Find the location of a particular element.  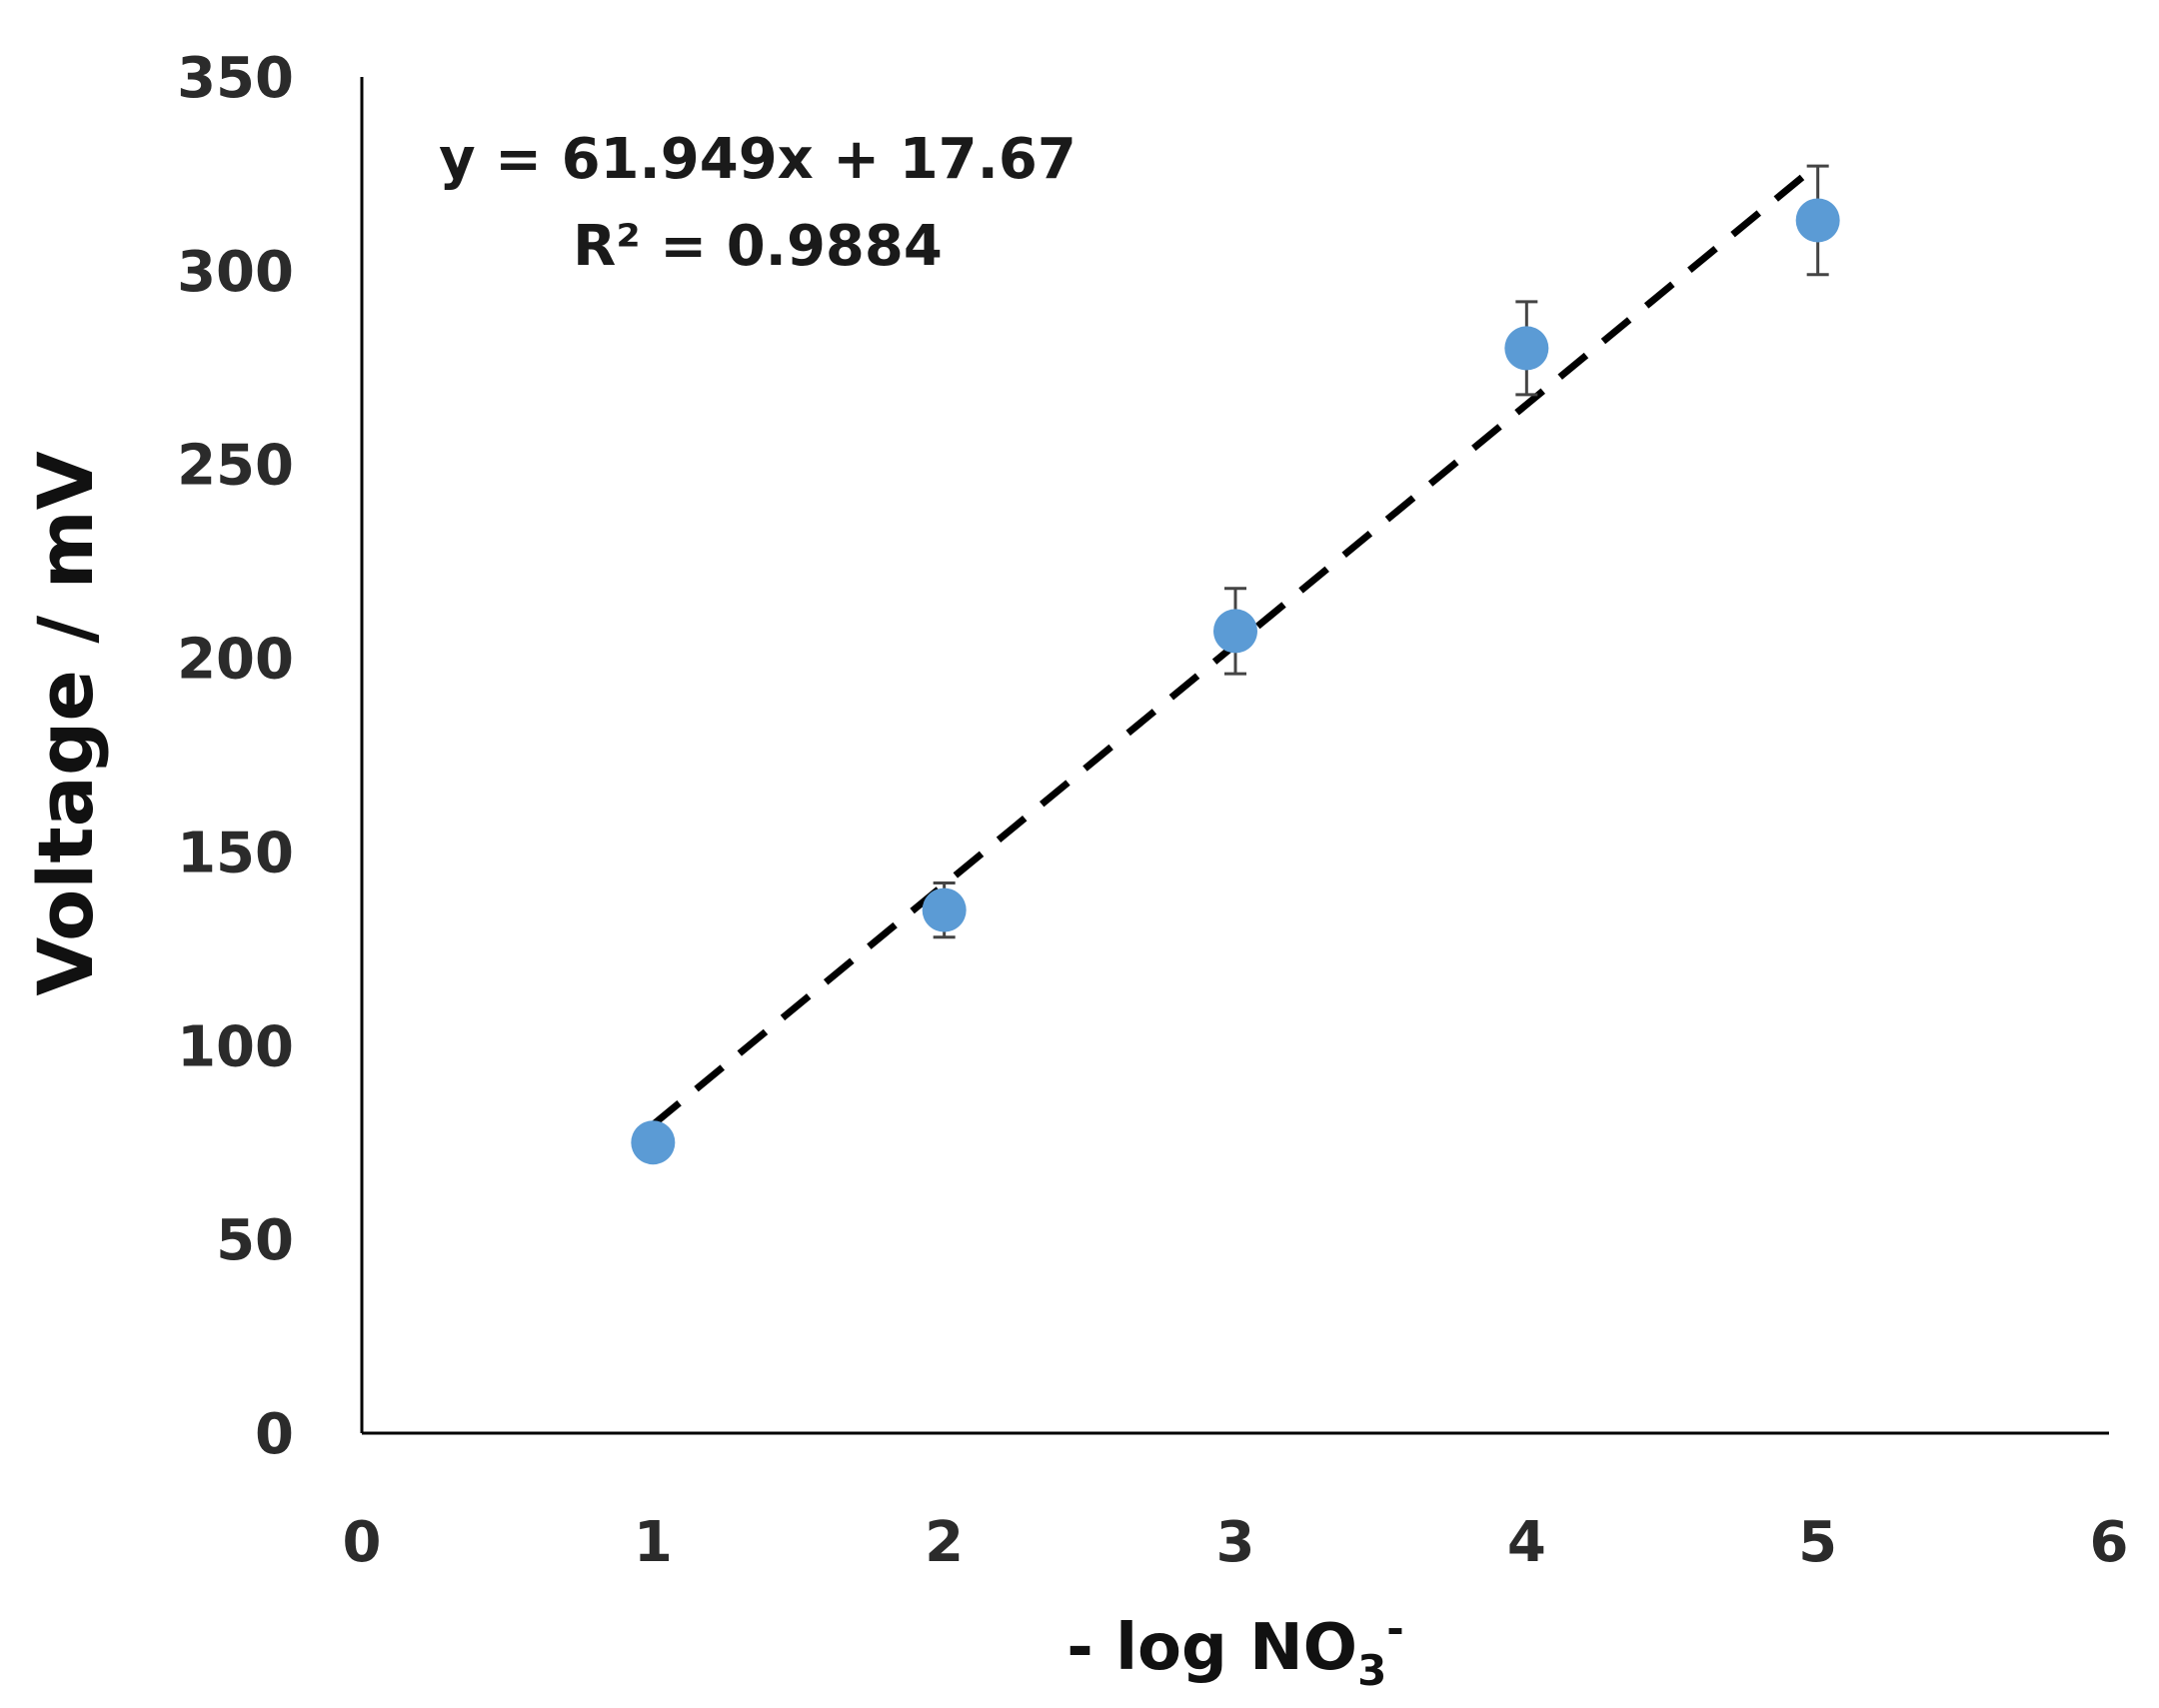

x-tick-label: 4 is located at coordinates (1526, 1543).